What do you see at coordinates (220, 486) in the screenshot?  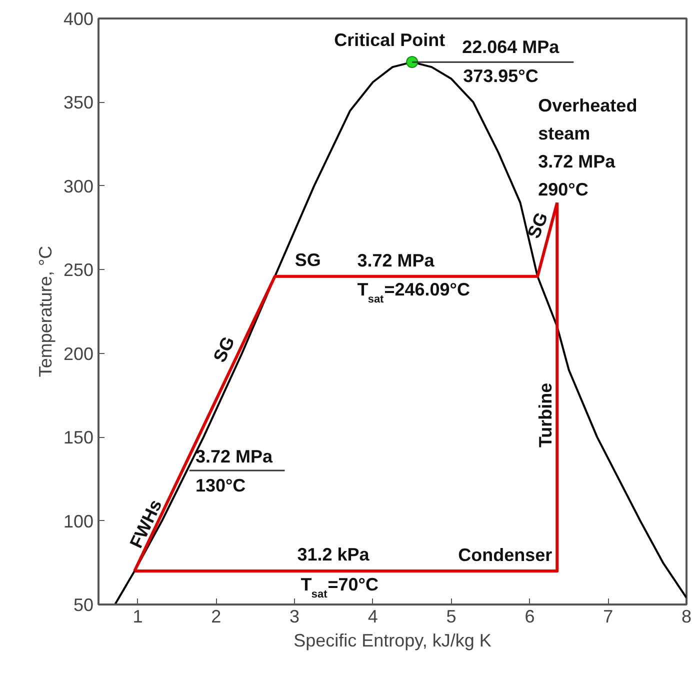 I see `annotation: 130°C` at bounding box center [220, 486].